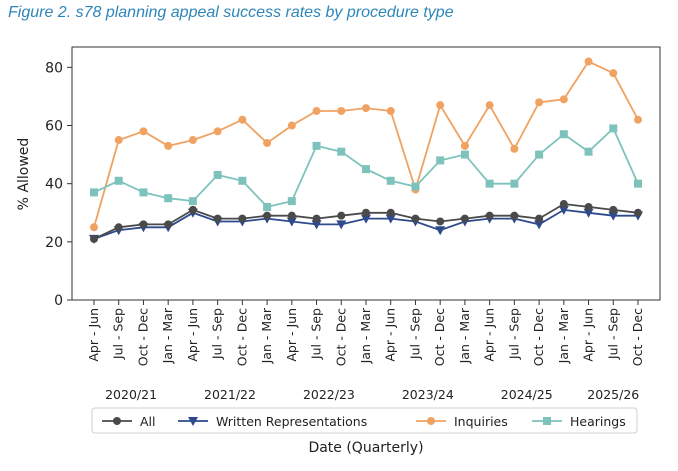  I want to click on y-tick-label: 80, so click(54, 68).